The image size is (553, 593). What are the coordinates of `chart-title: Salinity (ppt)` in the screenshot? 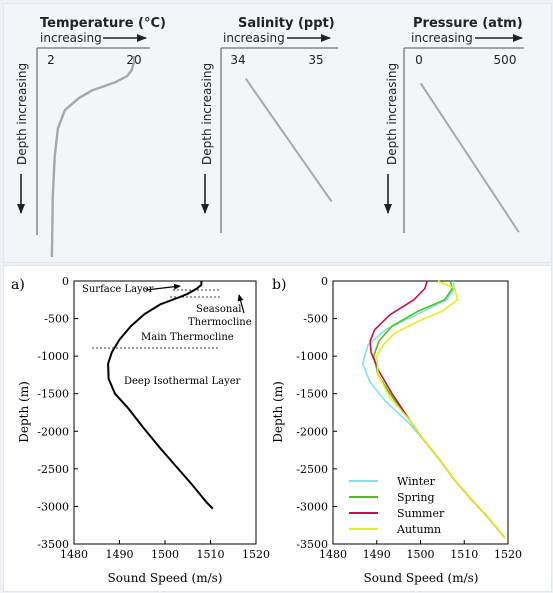 It's located at (286, 23).